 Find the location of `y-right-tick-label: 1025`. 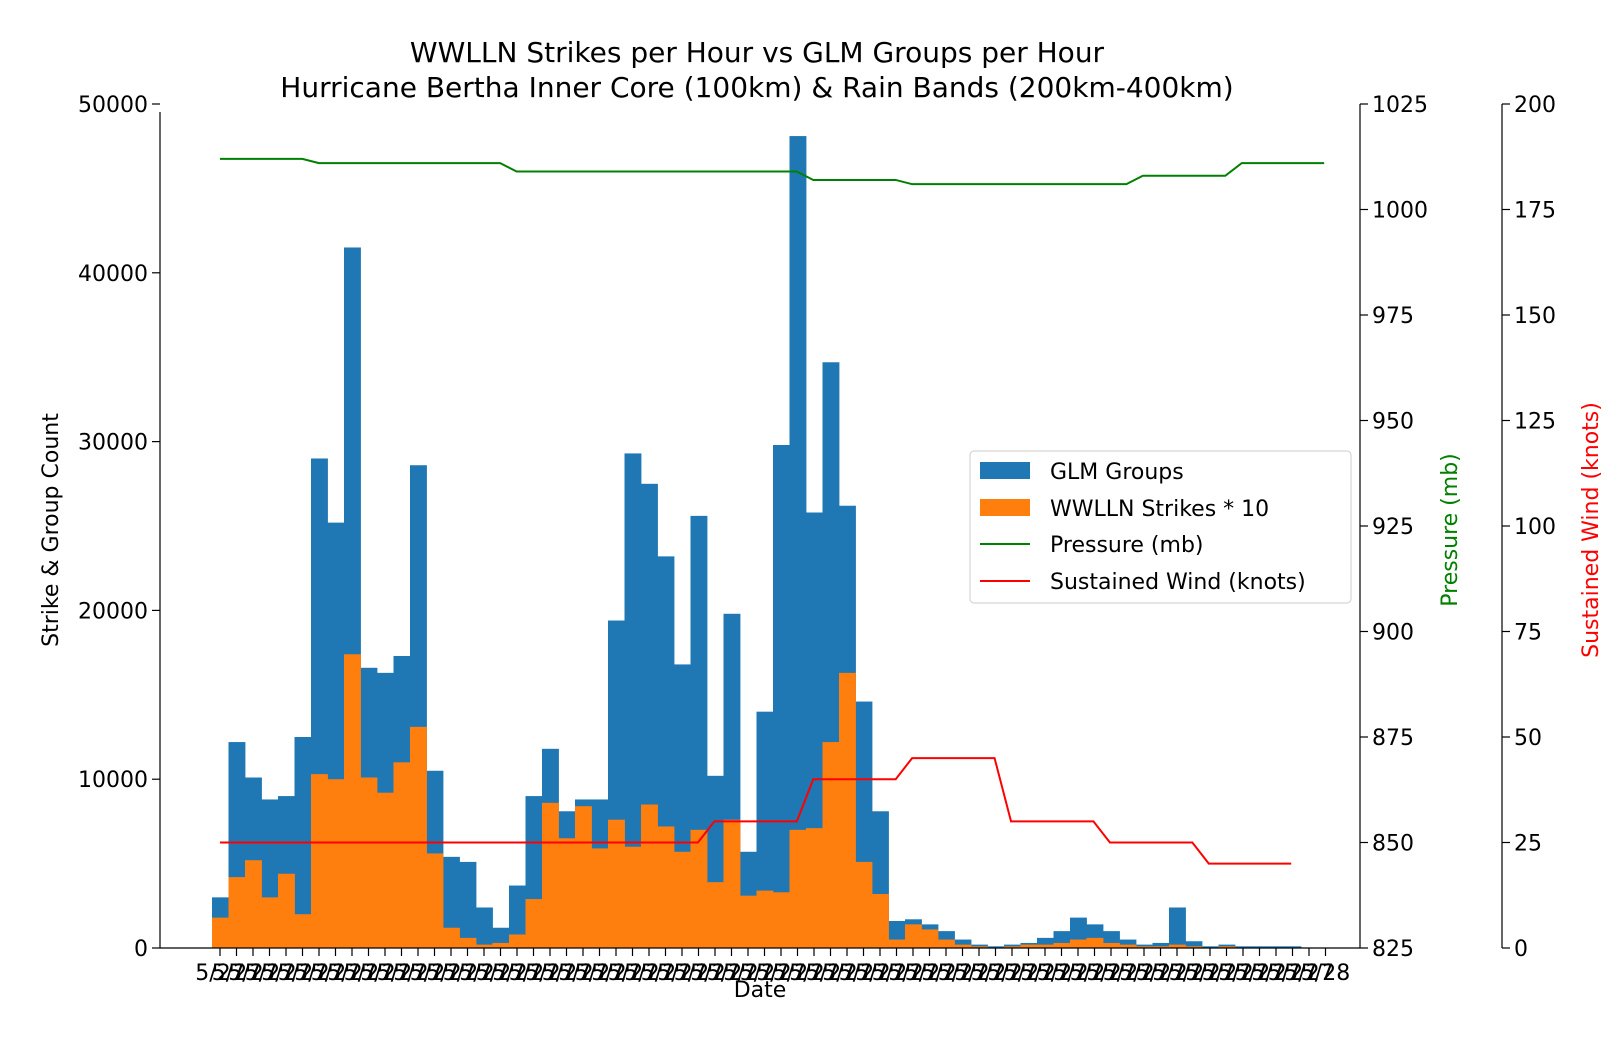

y-right-tick-label: 1025 is located at coordinates (1400, 105).